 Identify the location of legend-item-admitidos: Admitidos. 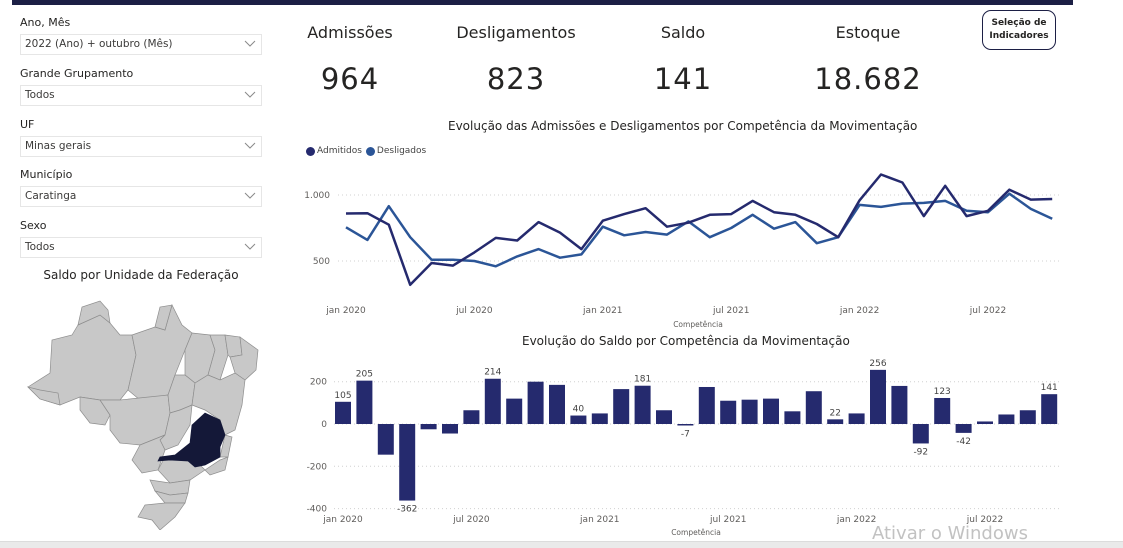
(334, 151).